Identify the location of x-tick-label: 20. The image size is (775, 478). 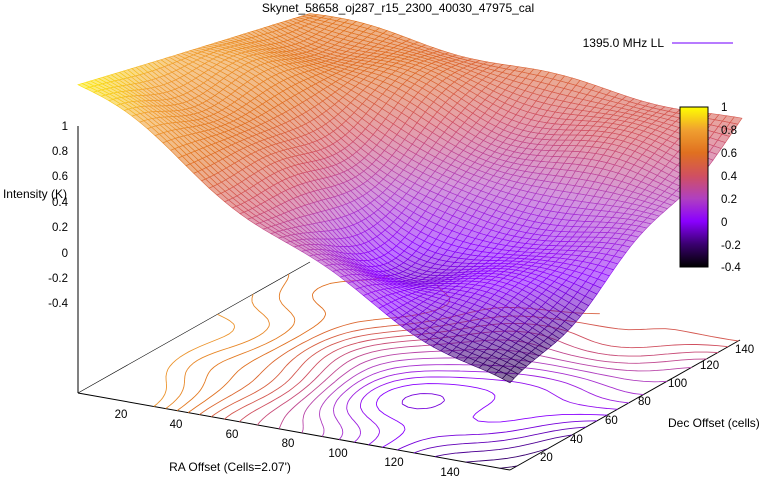
(121, 415).